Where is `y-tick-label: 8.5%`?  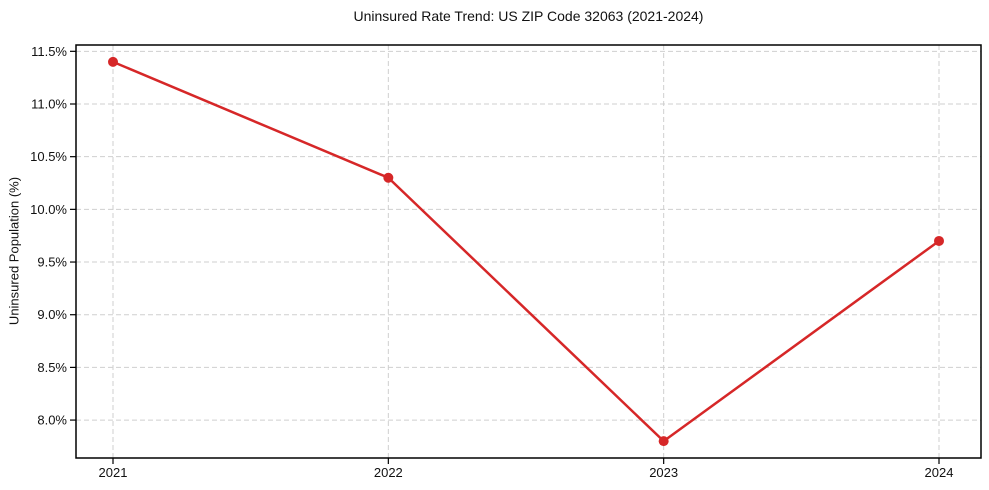 y-tick-label: 8.5% is located at coordinates (52, 367).